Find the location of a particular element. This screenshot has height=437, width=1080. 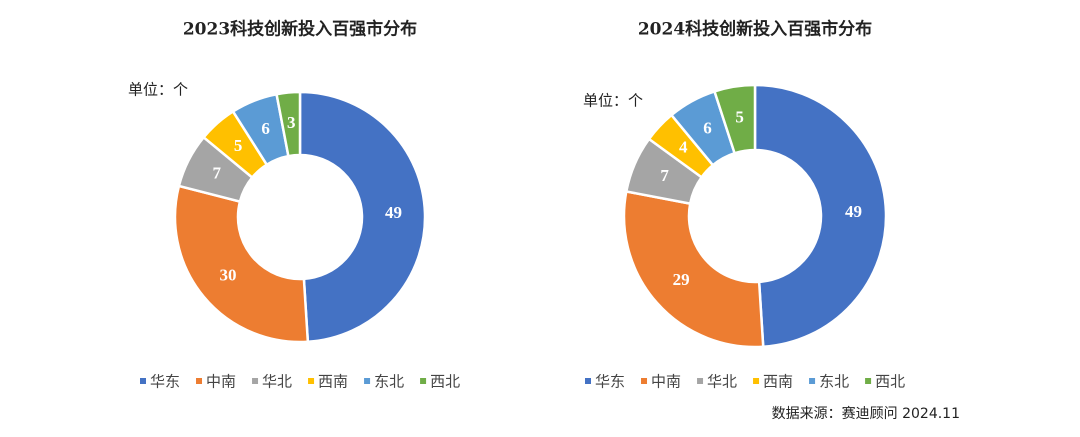

data-label: 3 is located at coordinates (291, 122).